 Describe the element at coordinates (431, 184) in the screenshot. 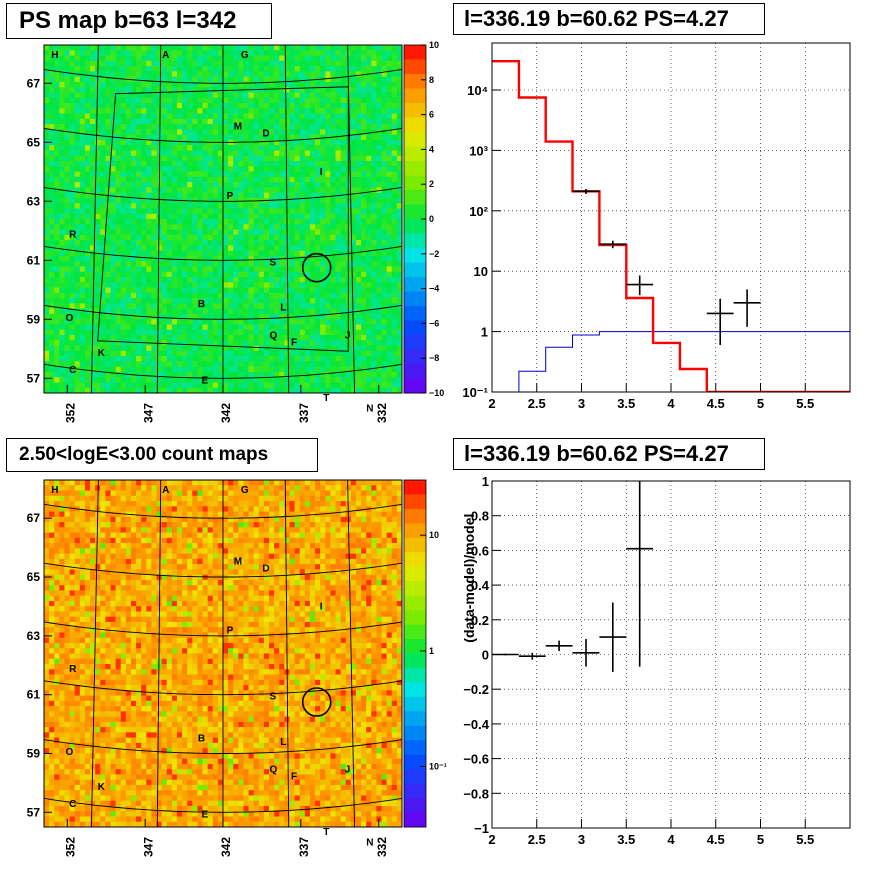

I see `ps-colorbar-tick-label: 2` at that location.